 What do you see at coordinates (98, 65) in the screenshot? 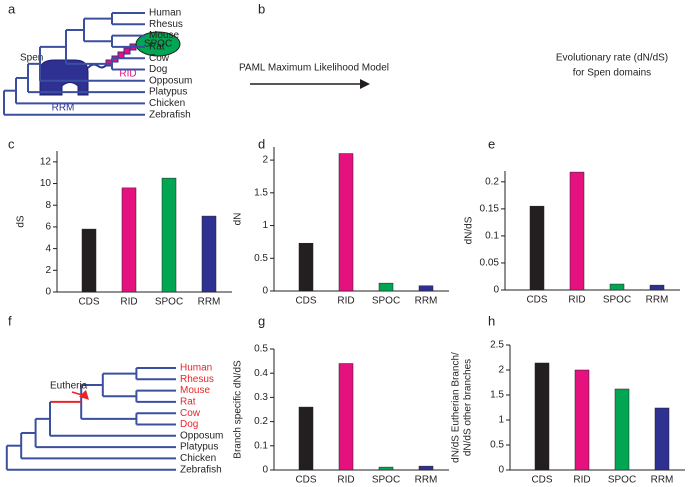
I see `linker` at bounding box center [98, 65].